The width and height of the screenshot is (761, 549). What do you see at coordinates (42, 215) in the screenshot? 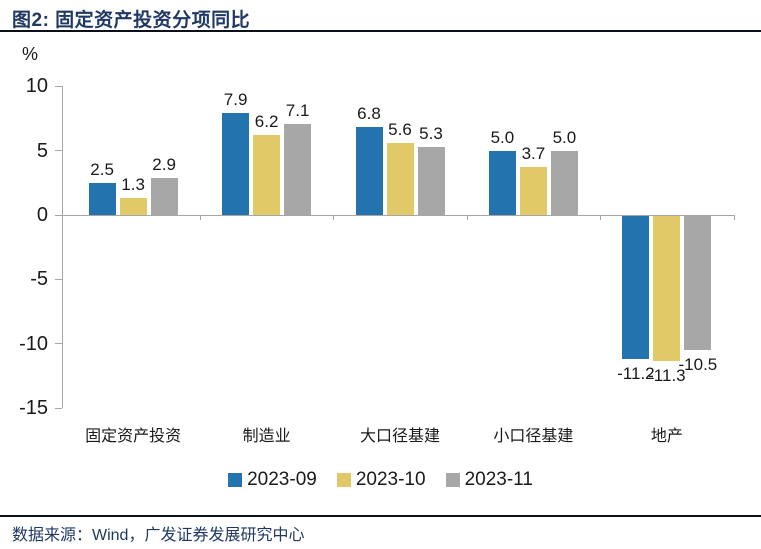
I see `y-tick-label: 0` at bounding box center [42, 215].